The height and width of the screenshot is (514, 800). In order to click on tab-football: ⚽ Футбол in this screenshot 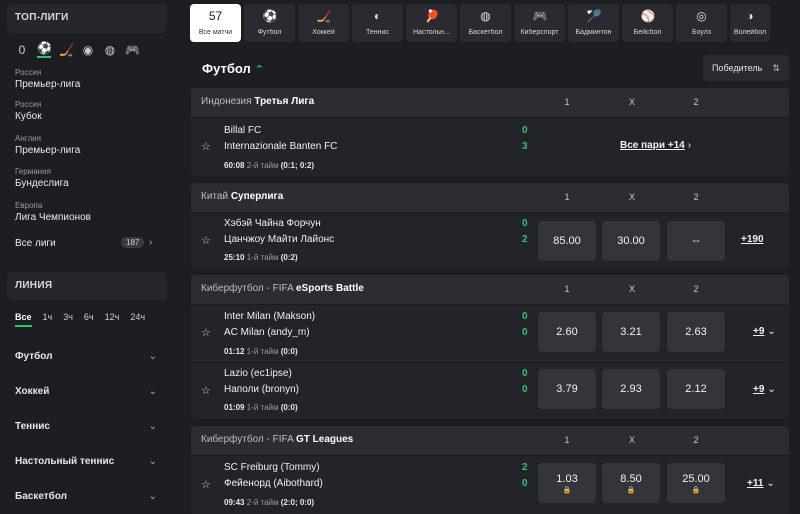, I will do `click(269, 23)`.